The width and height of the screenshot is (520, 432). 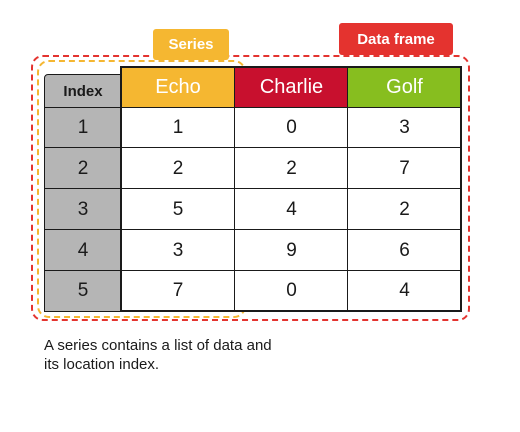 I want to click on table-cell-charlie: 4, so click(x=291, y=209).